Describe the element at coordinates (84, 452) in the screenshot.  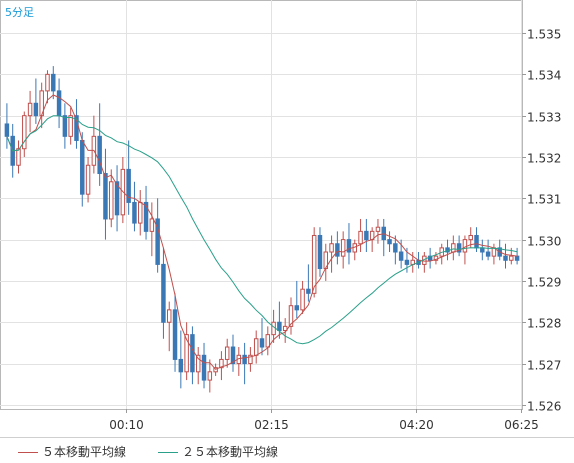
I see `legend-label-ma5: ５本移動平均線` at that location.